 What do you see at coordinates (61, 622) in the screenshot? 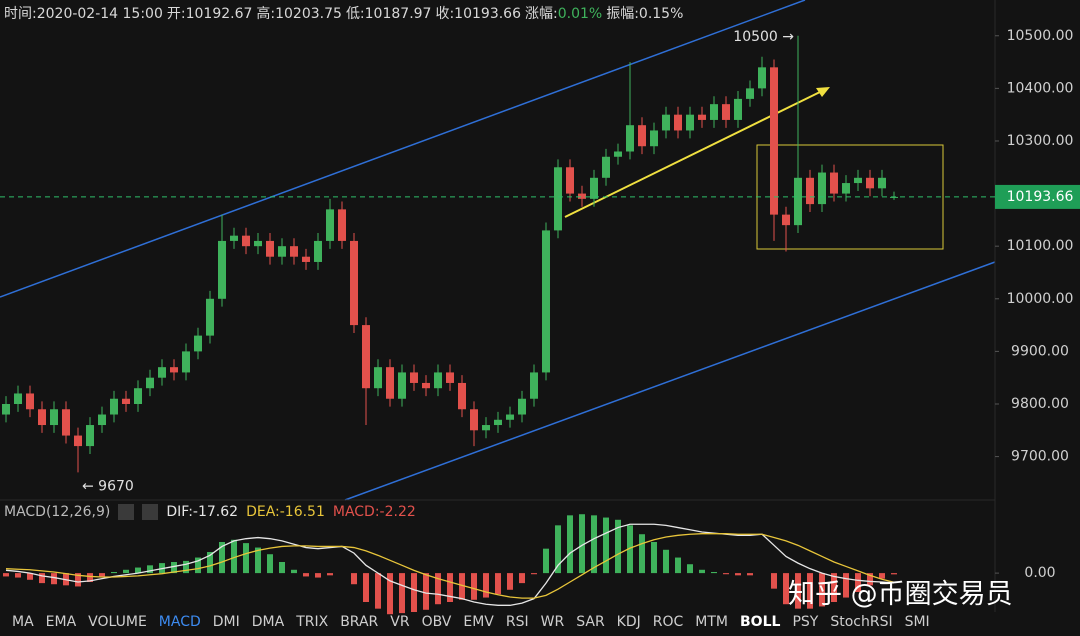
I see `indicator-tab: EMA` at bounding box center [61, 622].